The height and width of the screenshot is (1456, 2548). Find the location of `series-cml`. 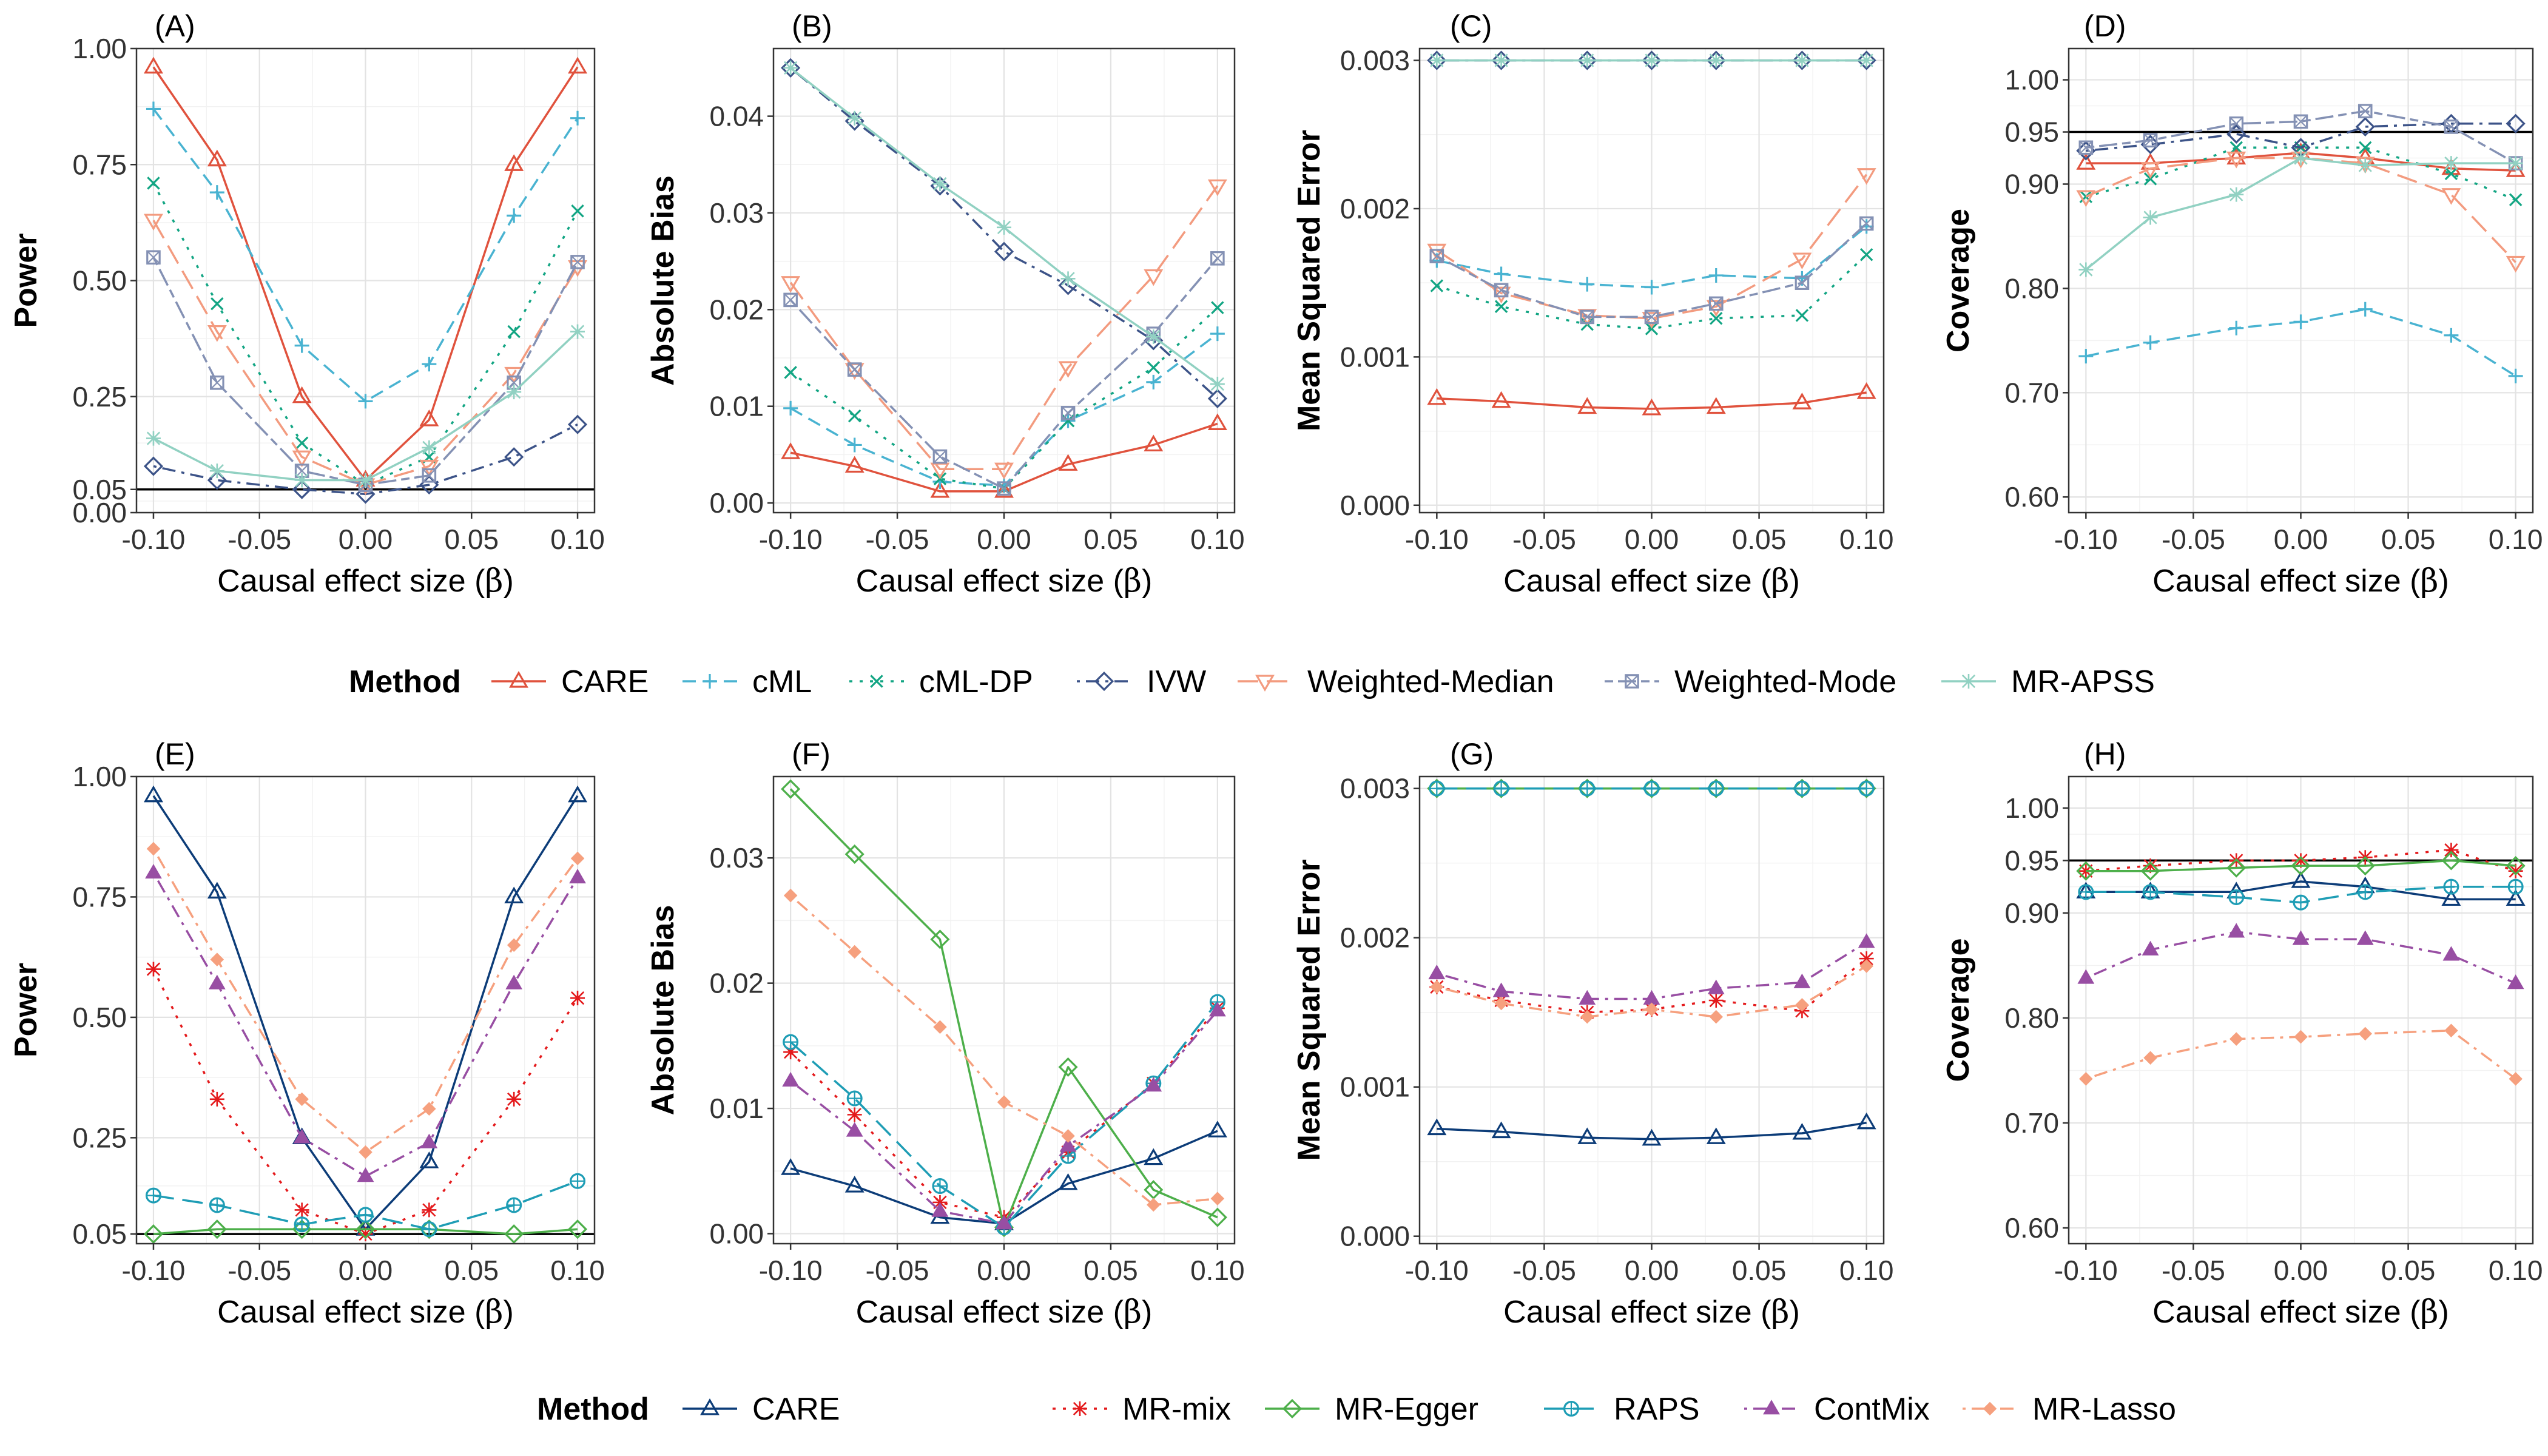

series-cml is located at coordinates (365, 255).